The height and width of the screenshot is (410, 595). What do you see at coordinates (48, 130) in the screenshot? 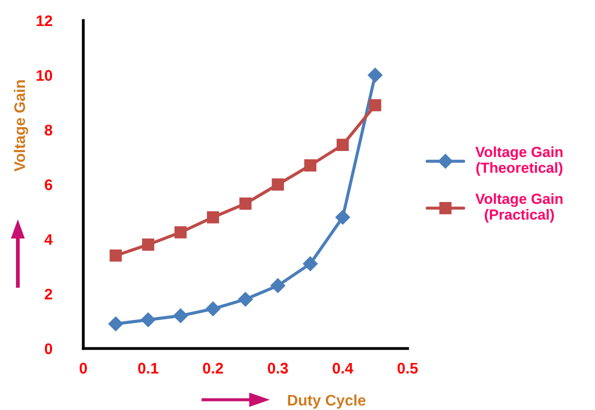
I see `y-tick-label: 8` at bounding box center [48, 130].